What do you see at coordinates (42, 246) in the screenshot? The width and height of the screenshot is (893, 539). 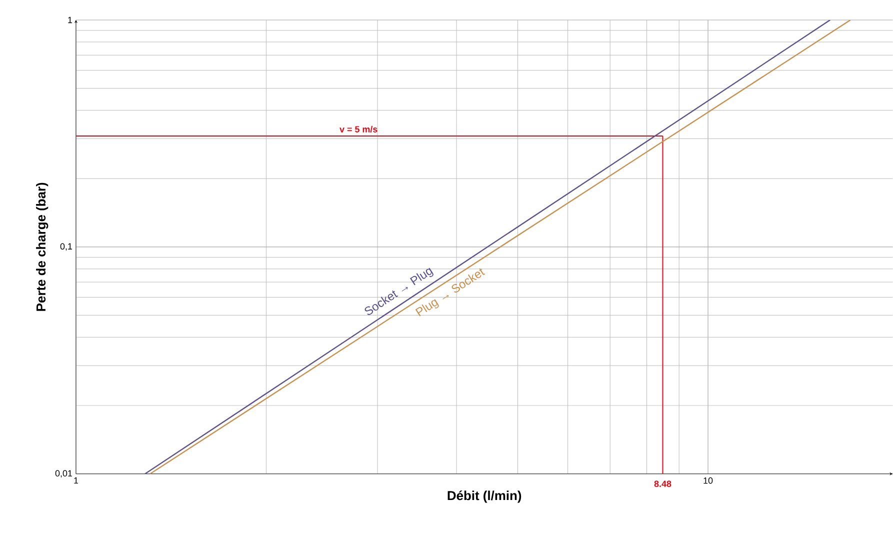 I see `y-axis-title: Perte de charge (bar)` at bounding box center [42, 246].